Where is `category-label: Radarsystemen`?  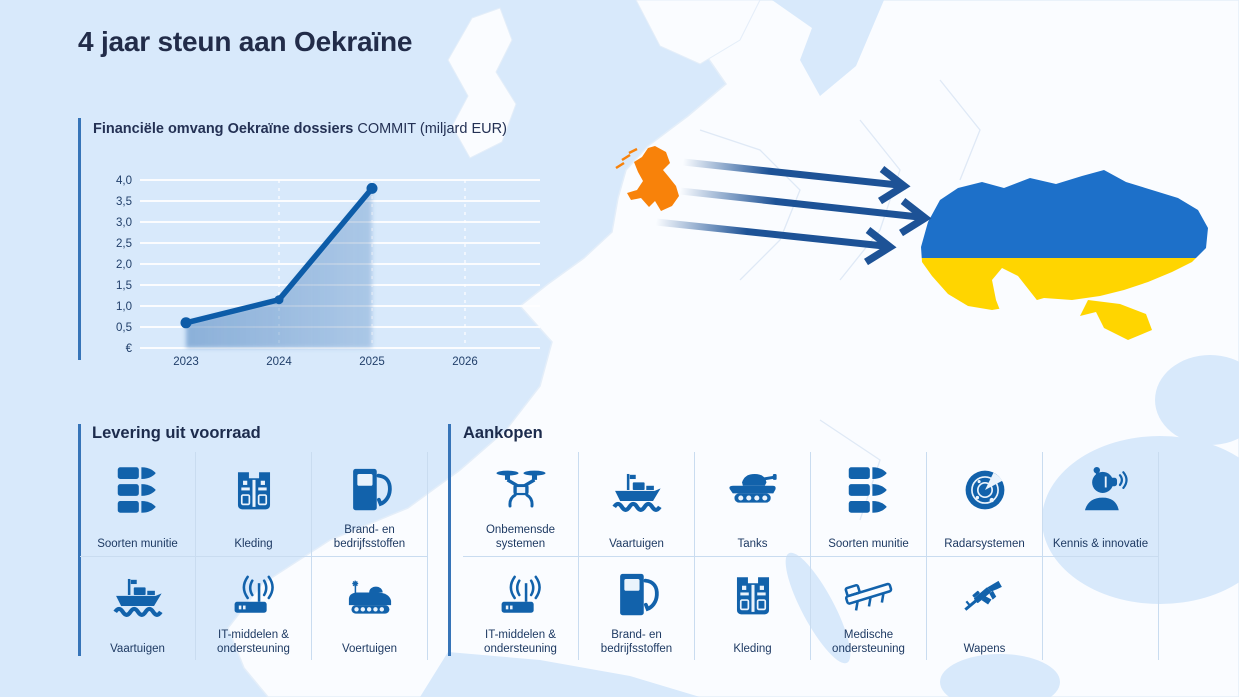 category-label: Radarsystemen is located at coordinates (984, 543).